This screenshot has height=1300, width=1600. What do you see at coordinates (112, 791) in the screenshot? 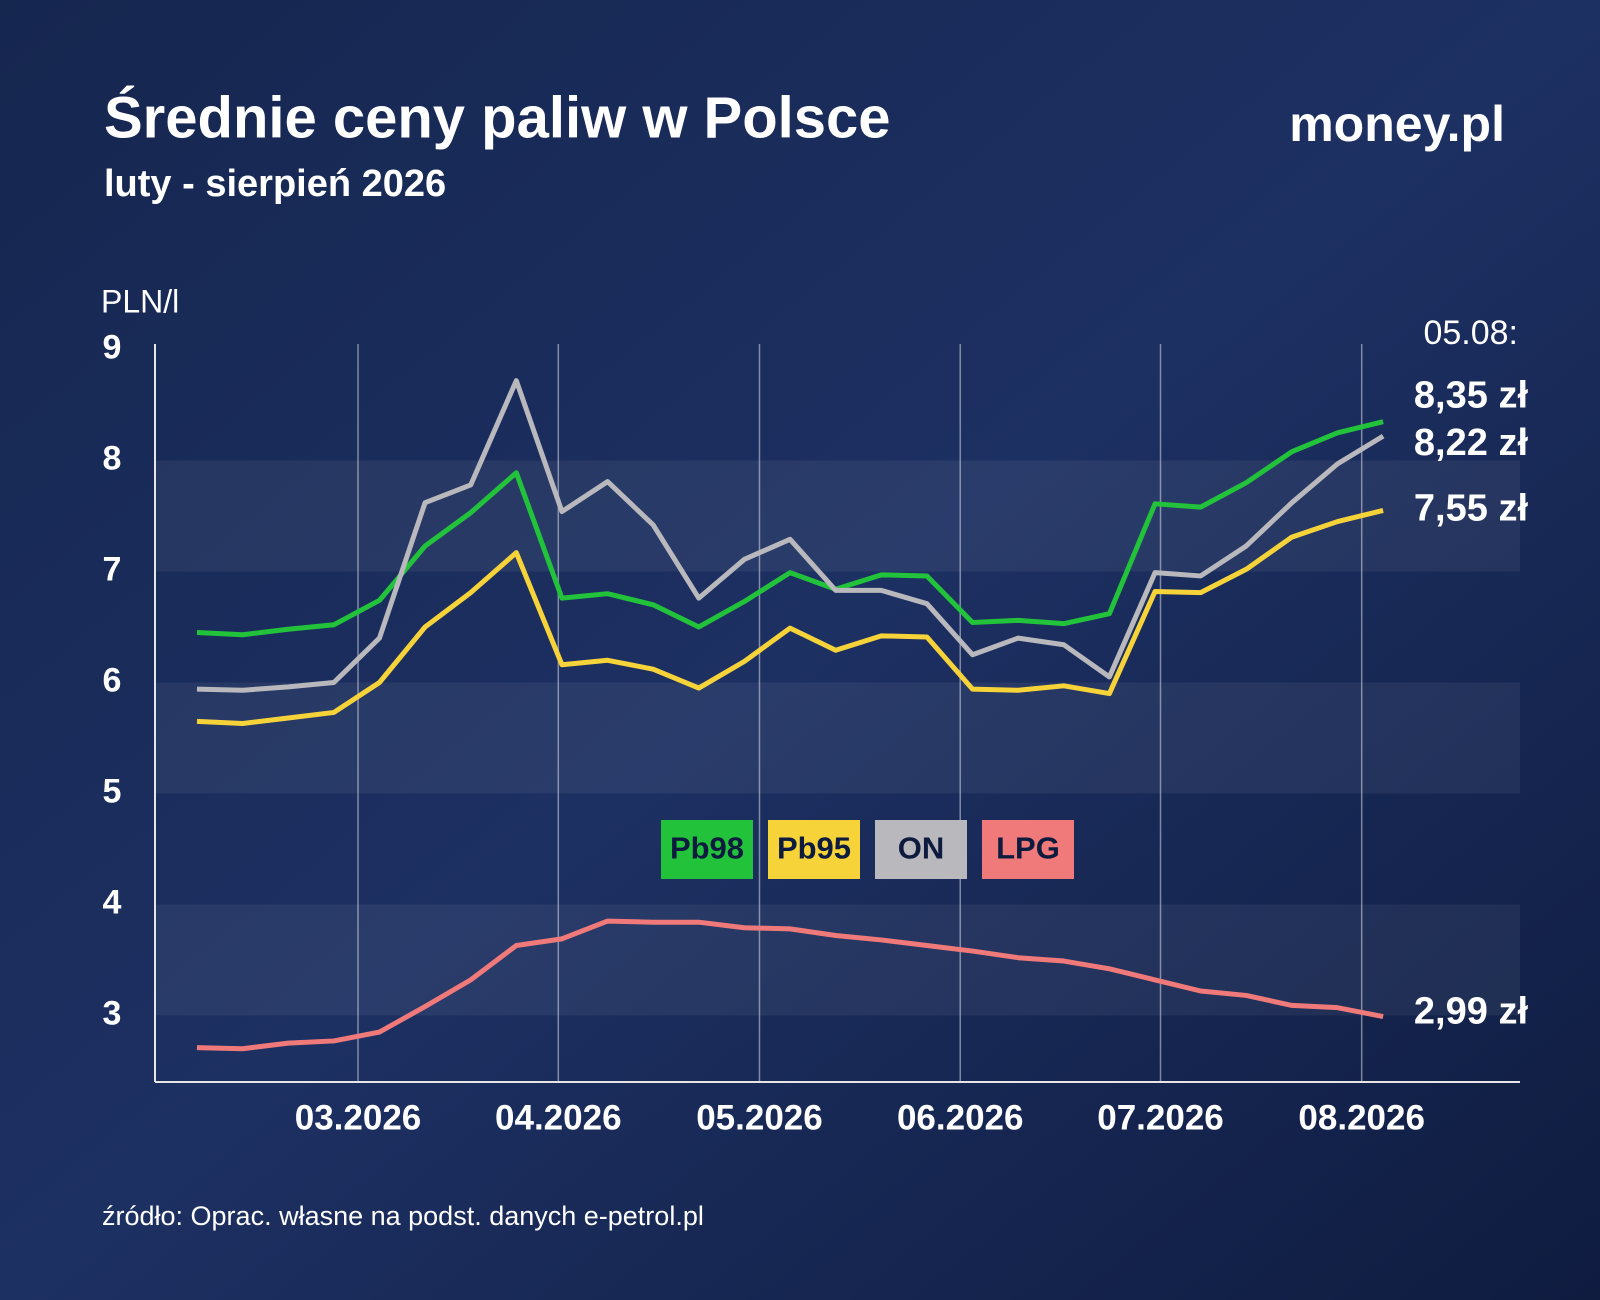
I see `y-tick-label: 5` at bounding box center [112, 791].